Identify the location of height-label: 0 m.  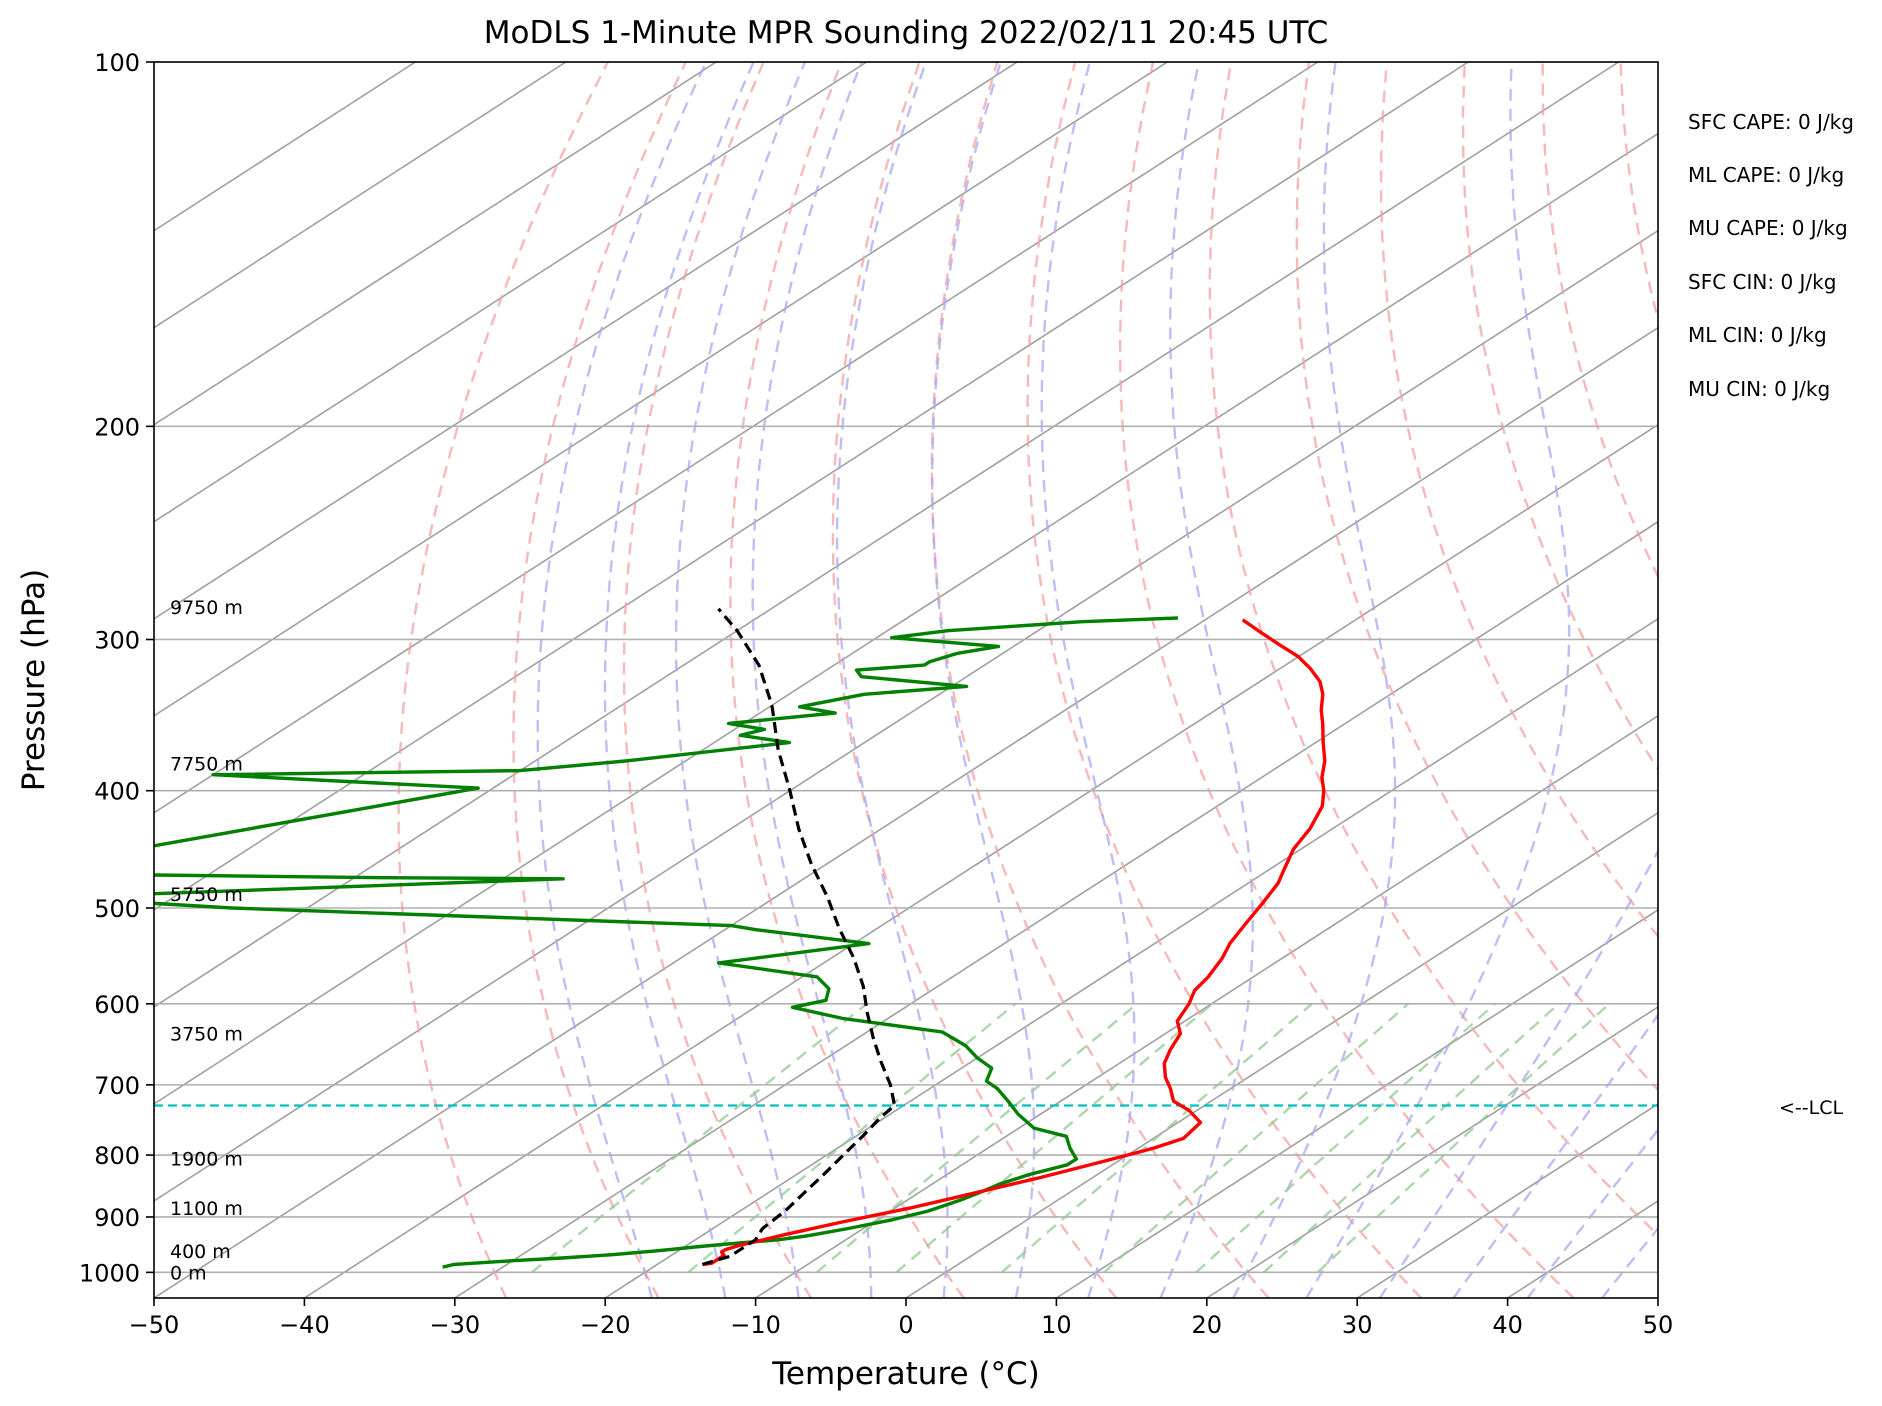
(188, 1273).